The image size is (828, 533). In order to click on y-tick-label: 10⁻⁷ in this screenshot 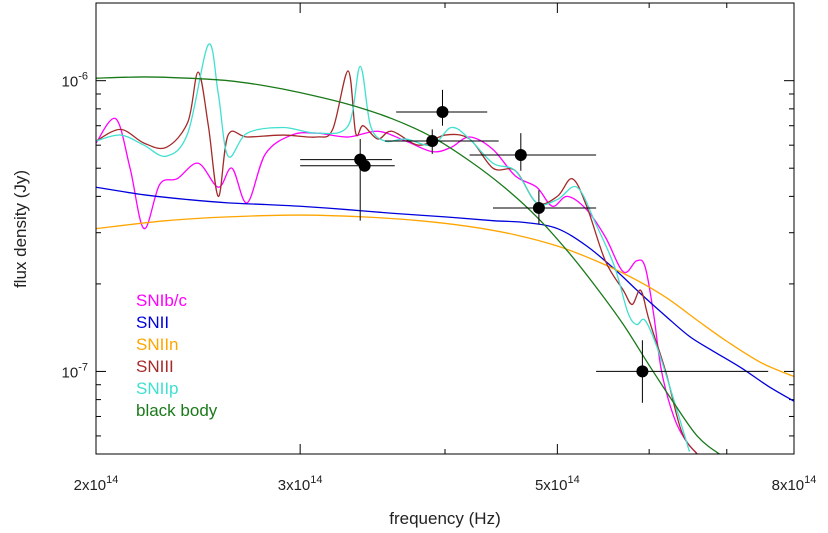, I will do `click(75, 371)`.